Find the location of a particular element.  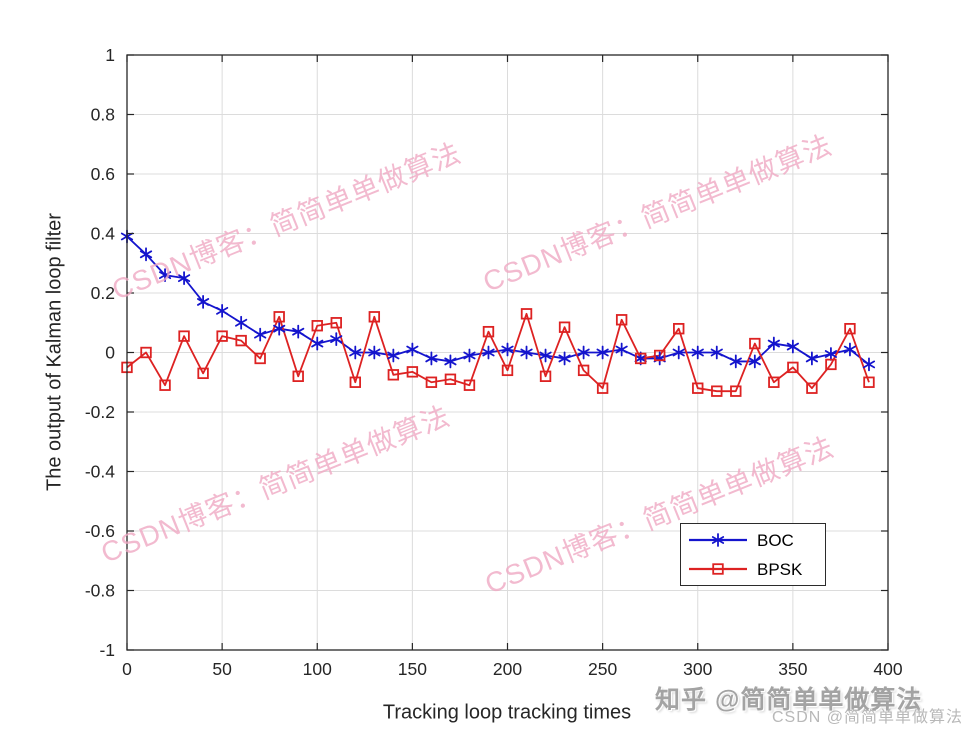

svg-text: 200 is located at coordinates (507, 669).